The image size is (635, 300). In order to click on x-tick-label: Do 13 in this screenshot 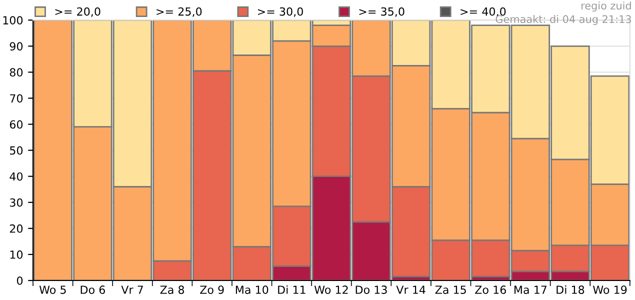, I will do `click(371, 290)`.